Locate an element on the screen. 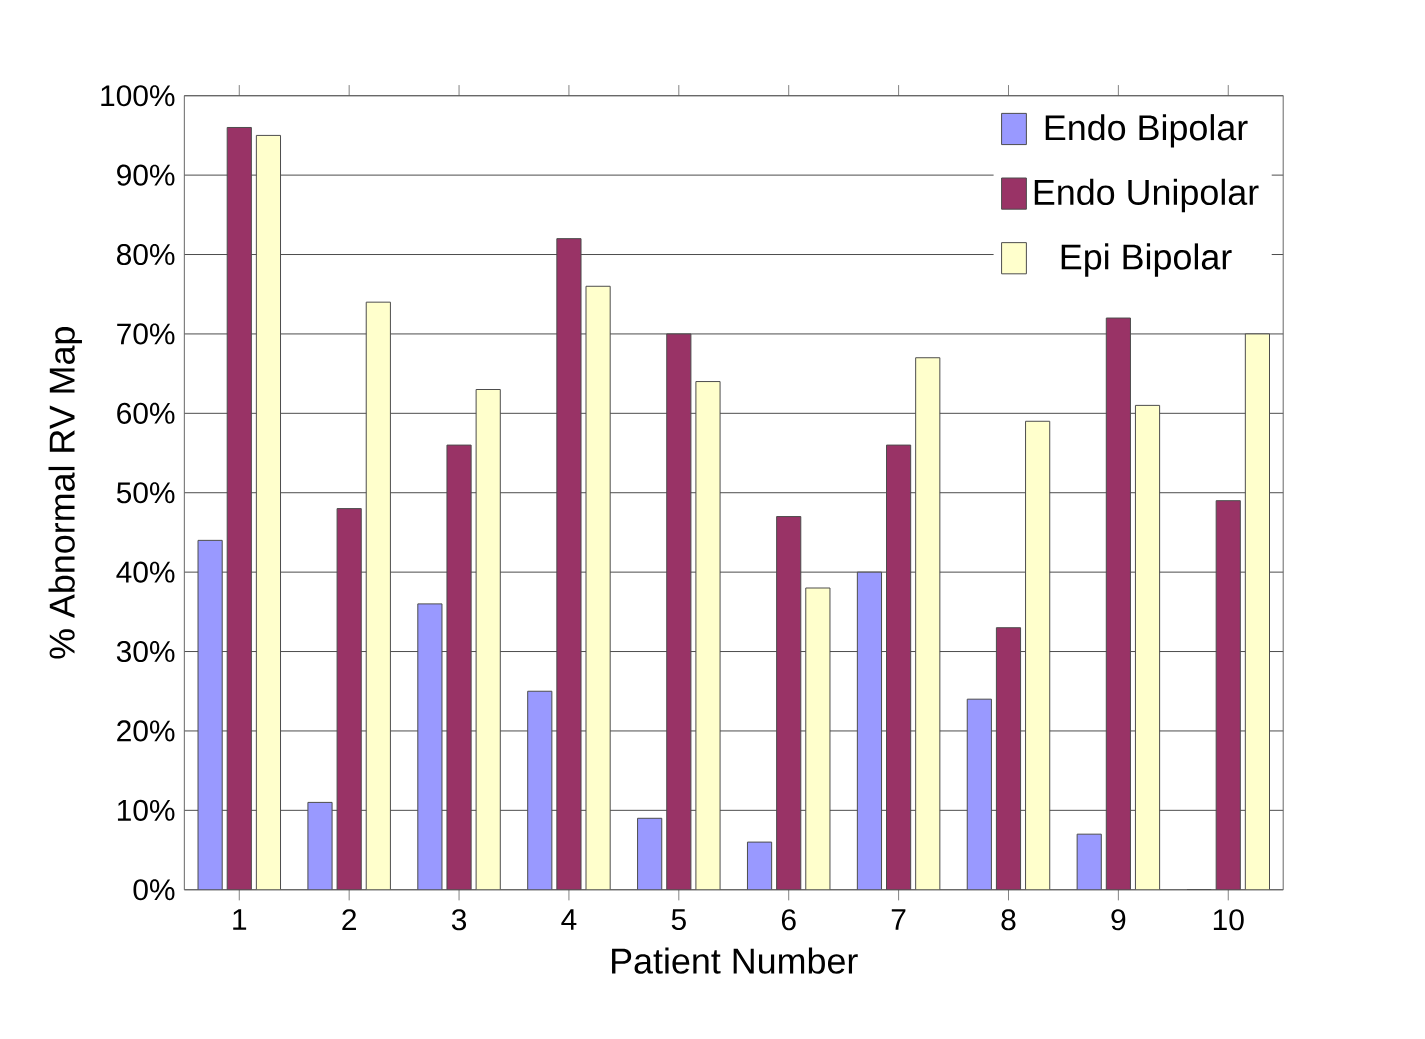 The width and height of the screenshot is (1425, 1039). legend-label: Epi Bipolar is located at coordinates (1146, 260).